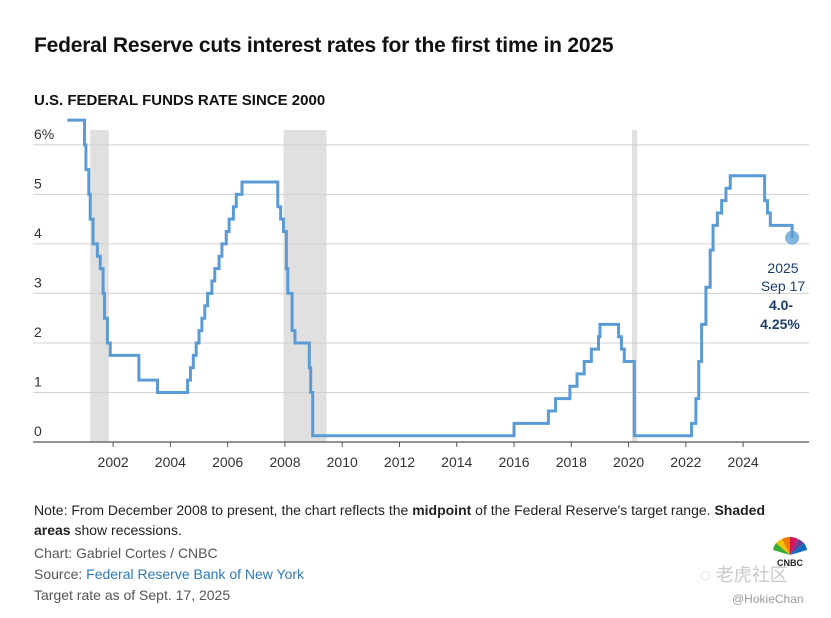  Describe the element at coordinates (399, 462) in the screenshot. I see `x-tick-label: 2012` at that location.